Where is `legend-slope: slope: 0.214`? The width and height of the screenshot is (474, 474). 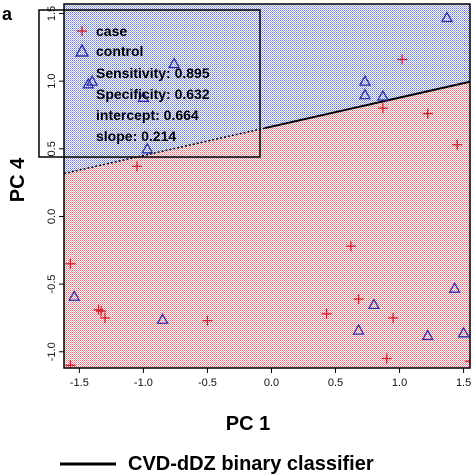
legend-slope: slope: 0.214 is located at coordinates (136, 136).